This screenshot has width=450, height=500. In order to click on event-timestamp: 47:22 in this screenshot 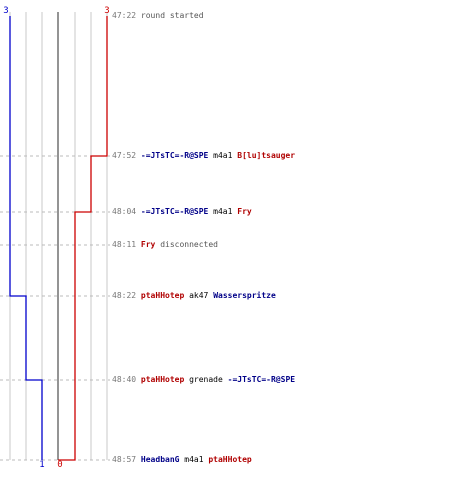, I will do `click(124, 15)`.